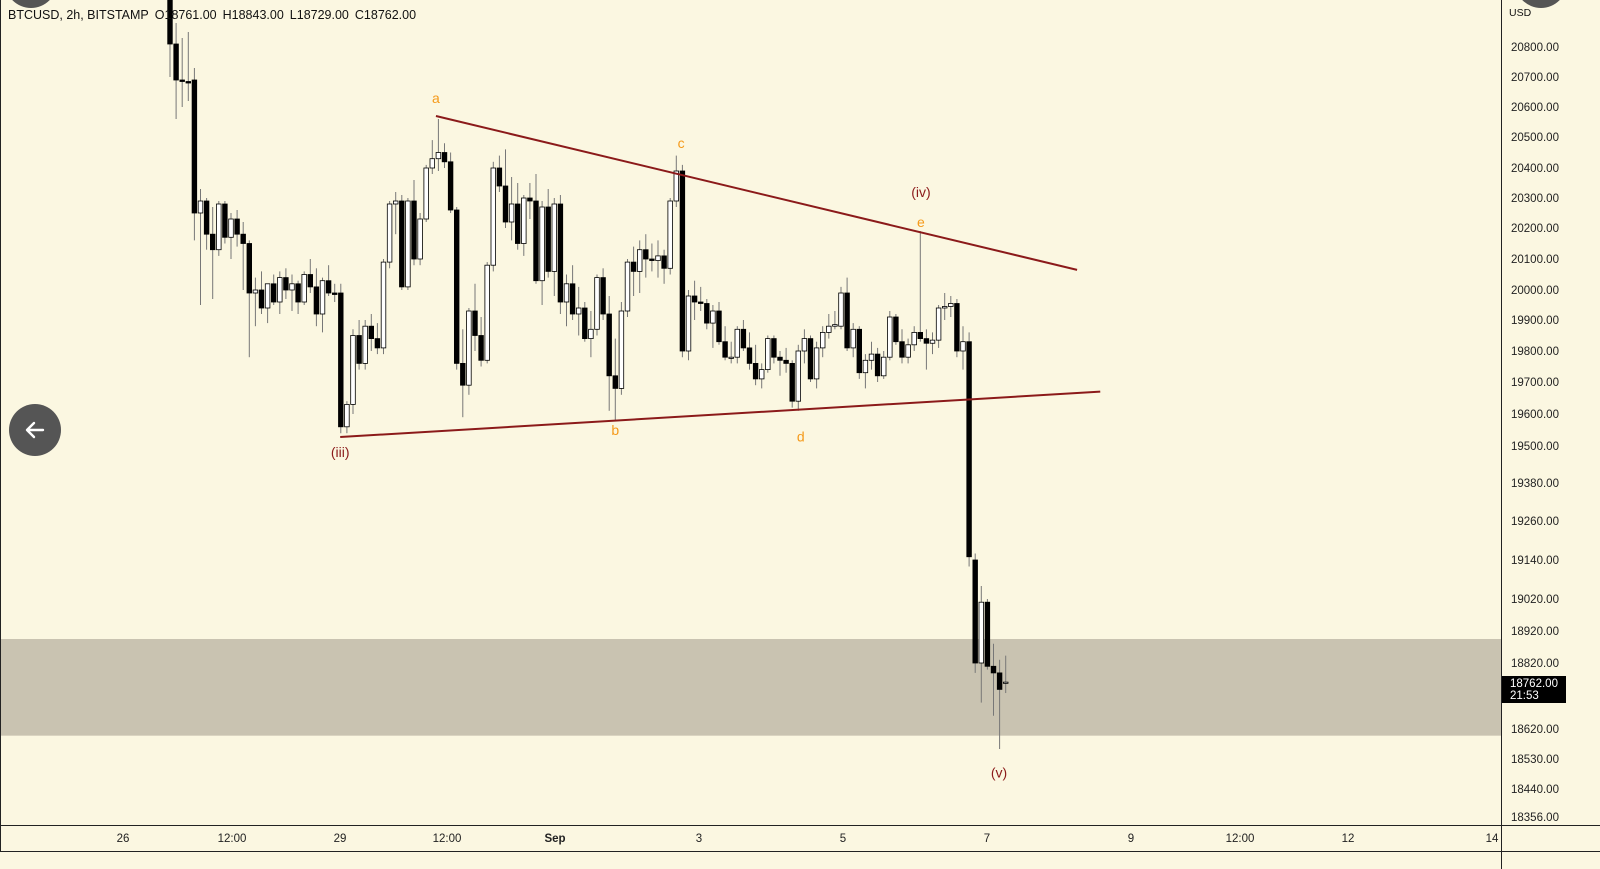 This screenshot has width=1600, height=869. What do you see at coordinates (385, 15) in the screenshot?
I see `close-value: C18762.00` at bounding box center [385, 15].